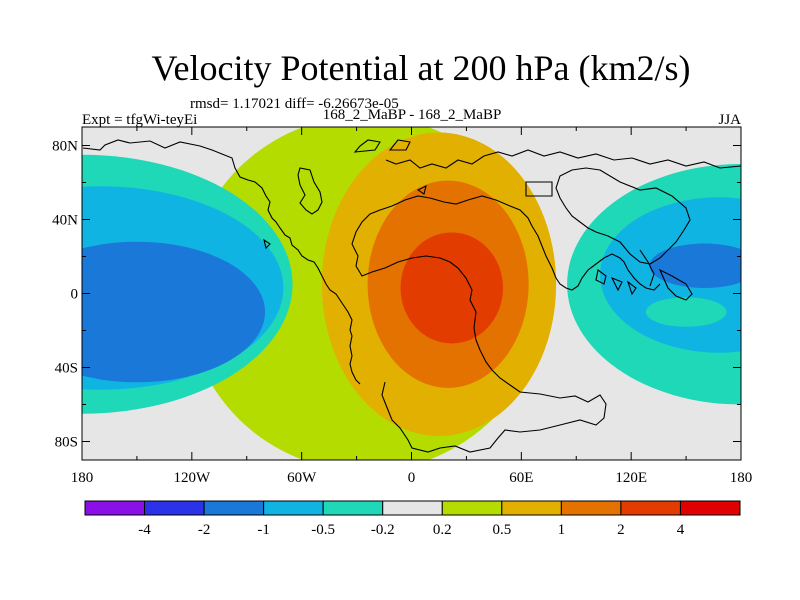 The height and width of the screenshot is (600, 800). I want to click on y-tick-label: 0, so click(75, 295).